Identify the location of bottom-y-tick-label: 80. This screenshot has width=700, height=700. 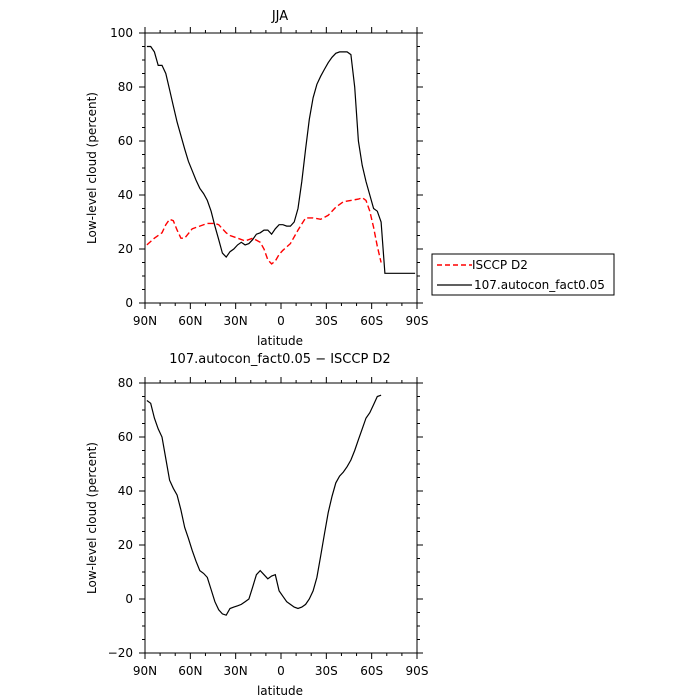
(125, 383).